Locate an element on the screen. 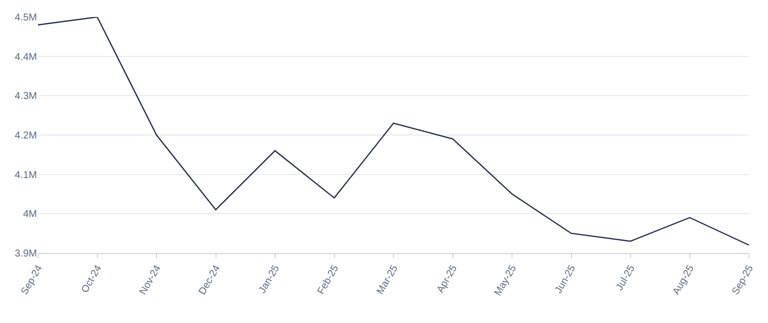  y-tick-label: 4.3M is located at coordinates (25, 96).